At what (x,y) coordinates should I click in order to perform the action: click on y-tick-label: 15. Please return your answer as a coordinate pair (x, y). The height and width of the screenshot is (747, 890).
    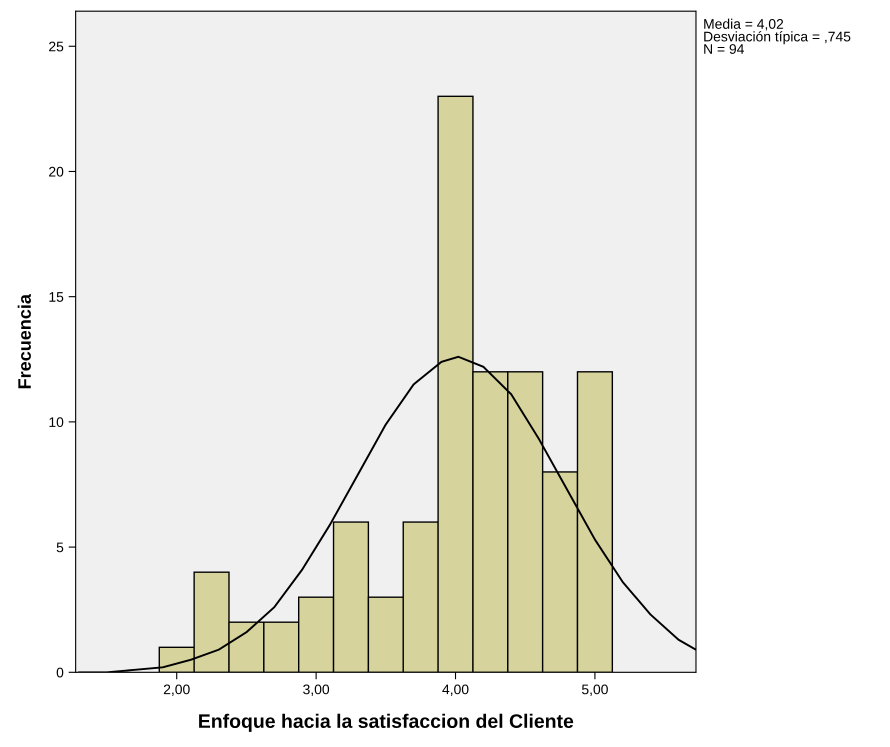
    Looking at the image, I should click on (56, 297).